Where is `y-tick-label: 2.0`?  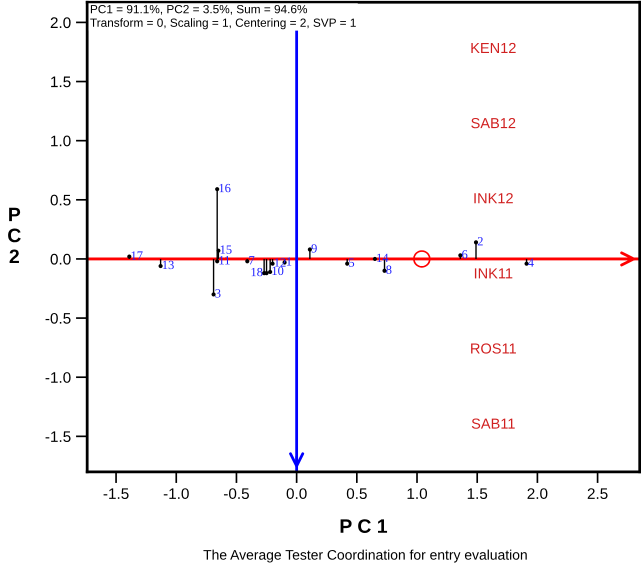
y-tick-label: 2.0 is located at coordinates (60, 22).